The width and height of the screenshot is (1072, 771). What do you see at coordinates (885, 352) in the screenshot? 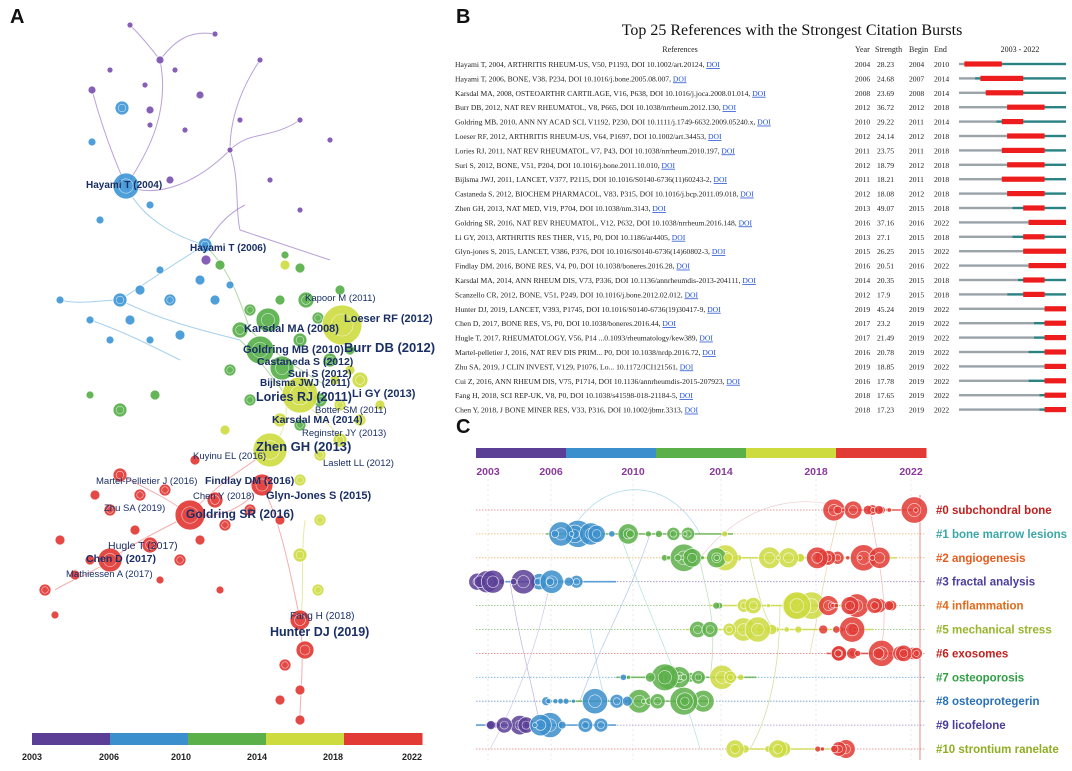
I see `burst-strength: 20.78` at bounding box center [885, 352].